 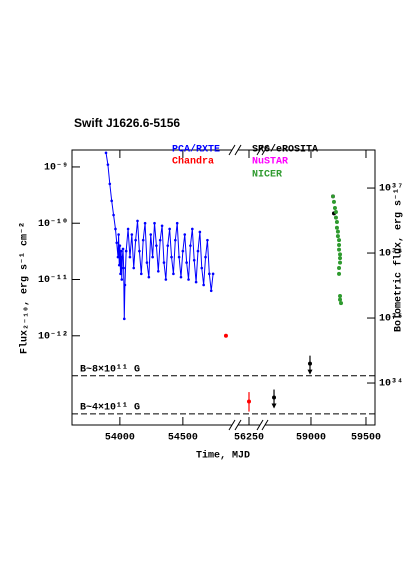 I want to click on y-axis-label: Flux₂₋₁₀, erg s⁻¹ cm⁻², so click(x=25, y=288).